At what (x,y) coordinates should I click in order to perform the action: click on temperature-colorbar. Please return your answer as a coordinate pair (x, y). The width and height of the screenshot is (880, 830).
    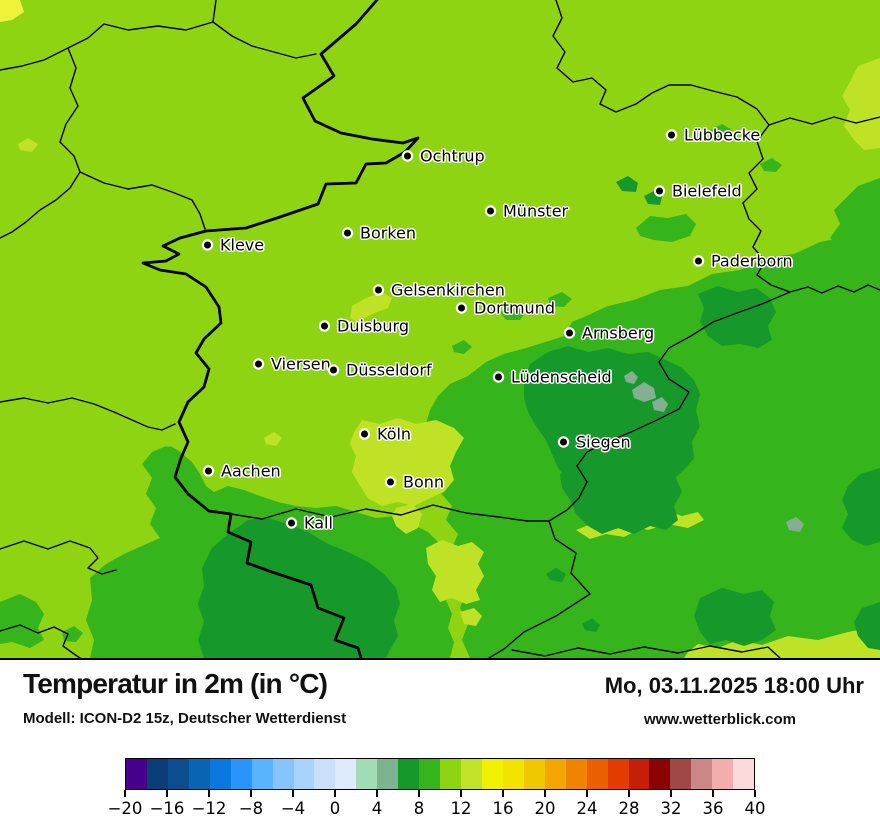
    Looking at the image, I should click on (440, 774).